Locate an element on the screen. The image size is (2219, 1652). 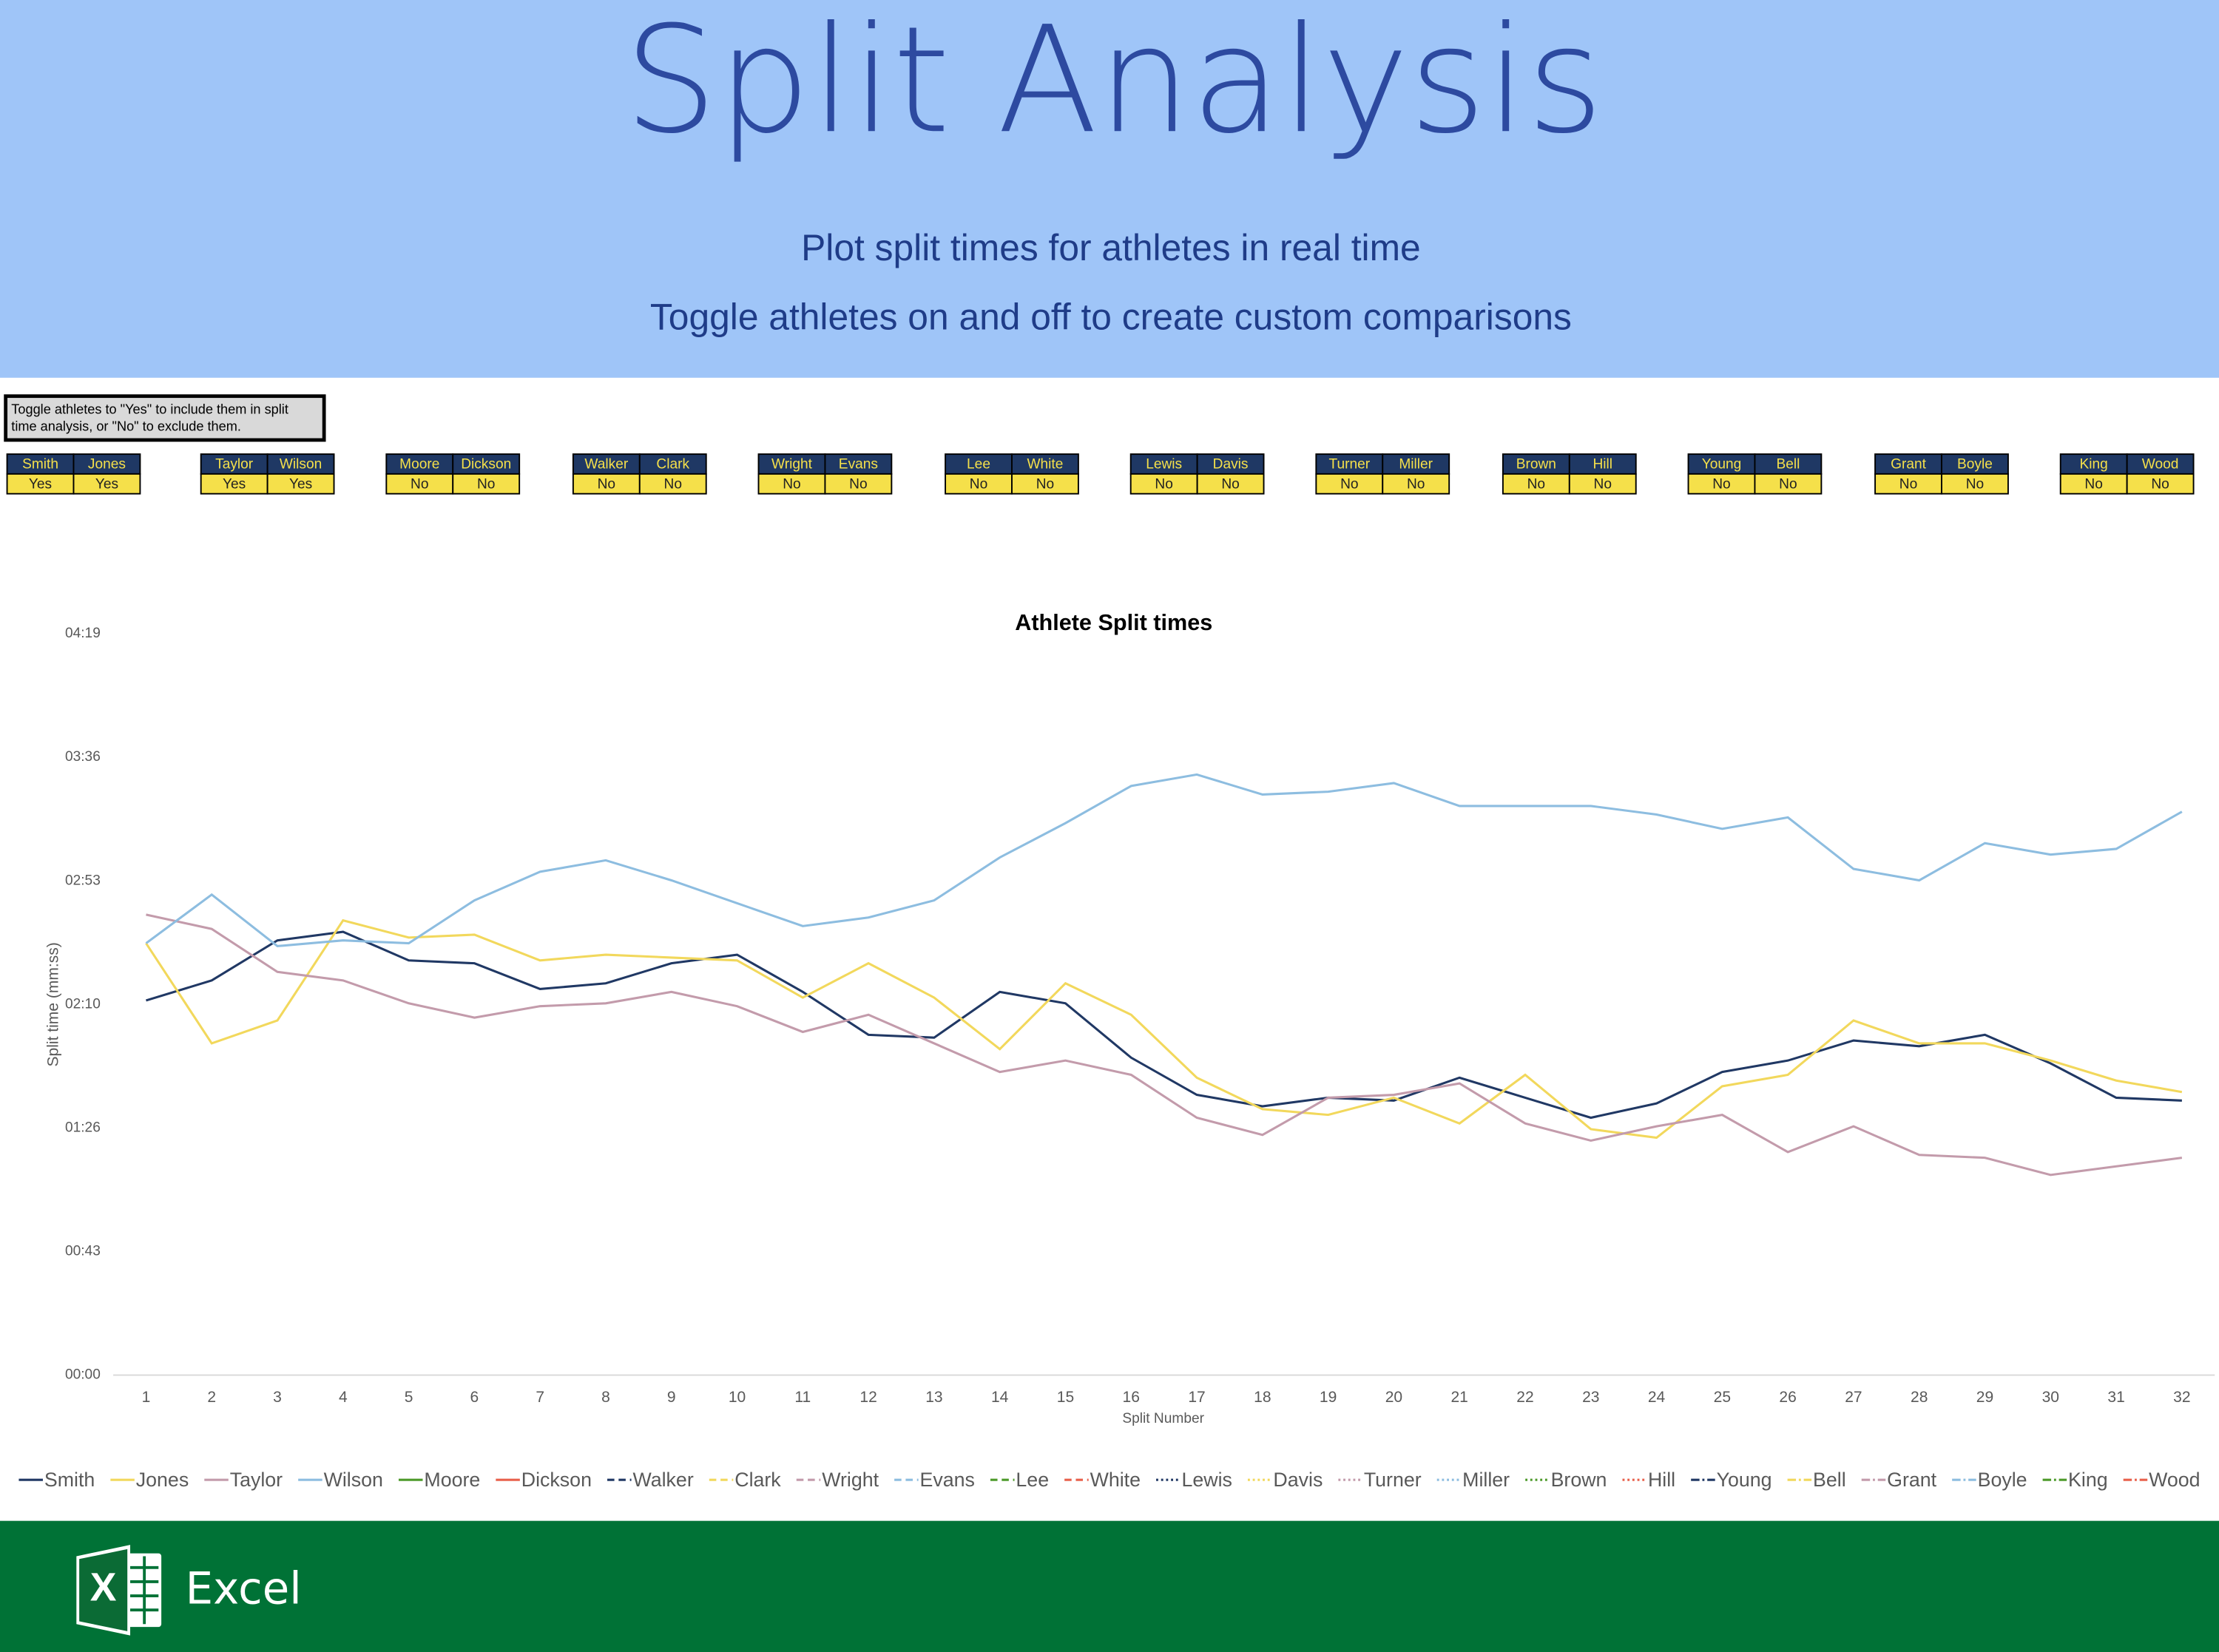
toggle-name: Turner is located at coordinates (1349, 465).